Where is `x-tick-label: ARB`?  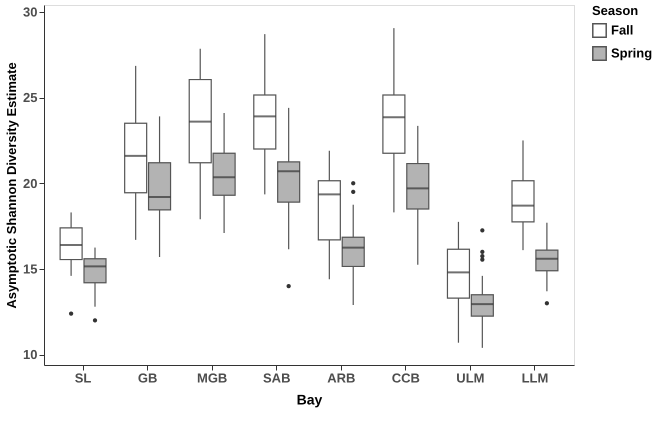 x-tick-label: ARB is located at coordinates (341, 378).